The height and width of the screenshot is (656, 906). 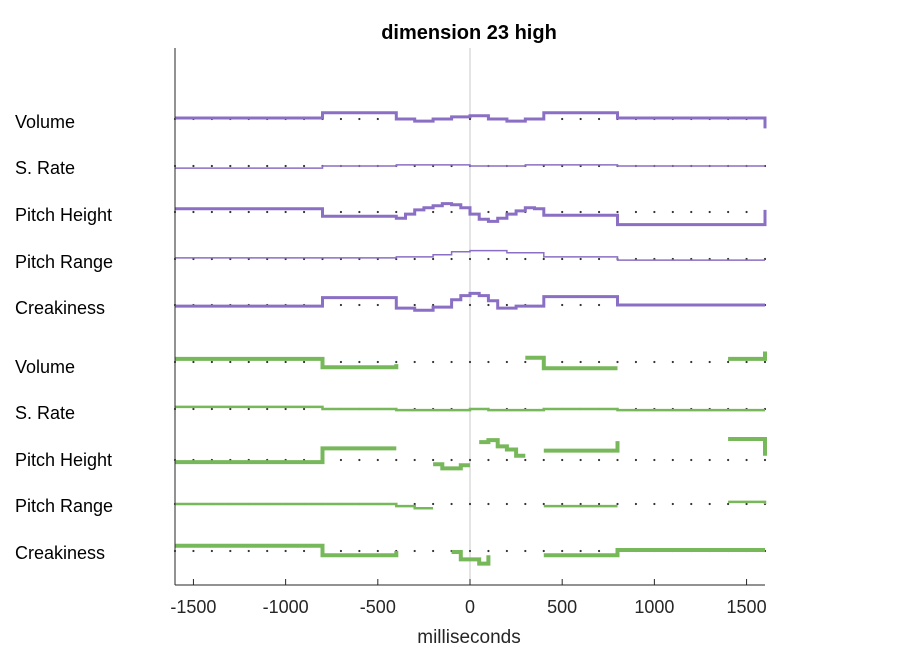 What do you see at coordinates (63, 215) in the screenshot?
I see `row-label: Pitch Height` at bounding box center [63, 215].